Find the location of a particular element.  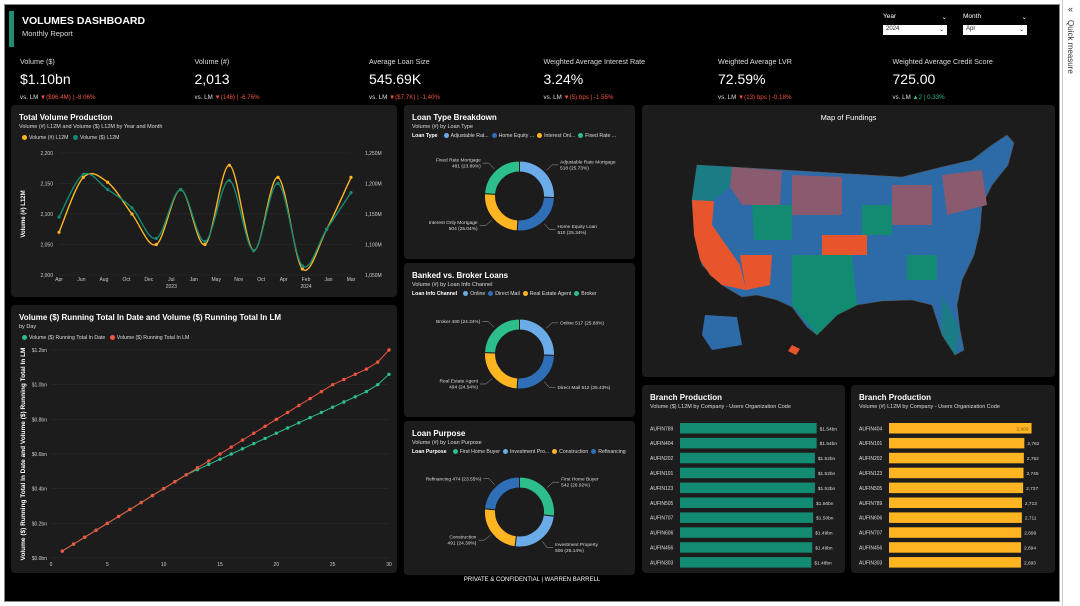

slice-label: Construction 491 (24.39%) is located at coordinates (462, 541).